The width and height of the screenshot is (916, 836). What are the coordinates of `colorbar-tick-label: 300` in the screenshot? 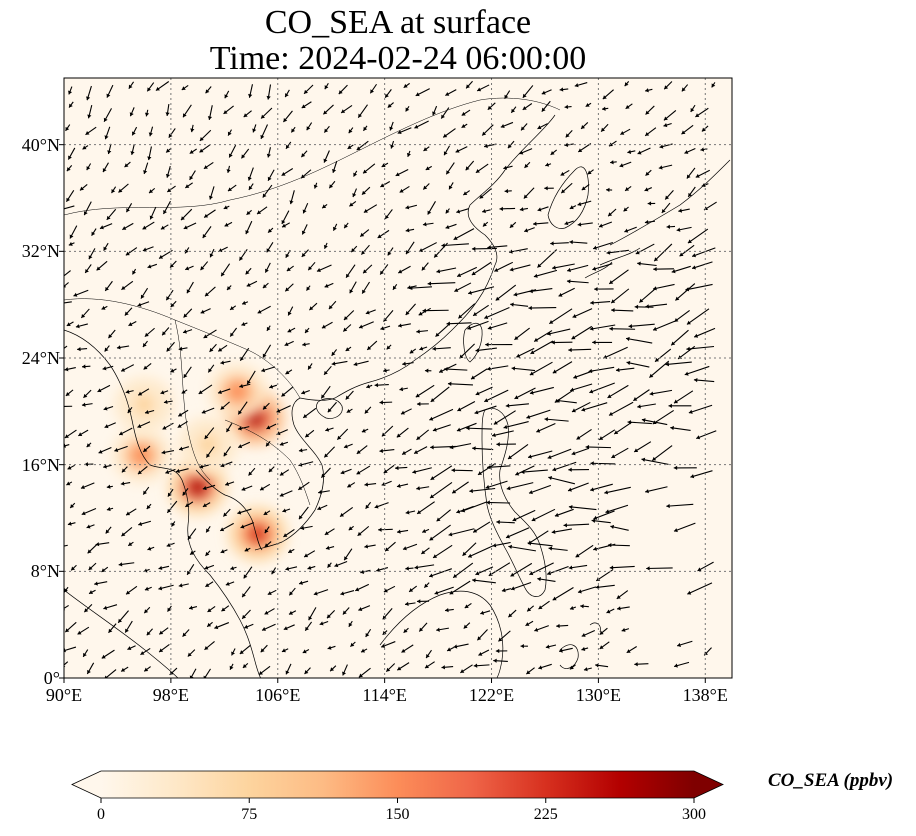 It's located at (694, 814).